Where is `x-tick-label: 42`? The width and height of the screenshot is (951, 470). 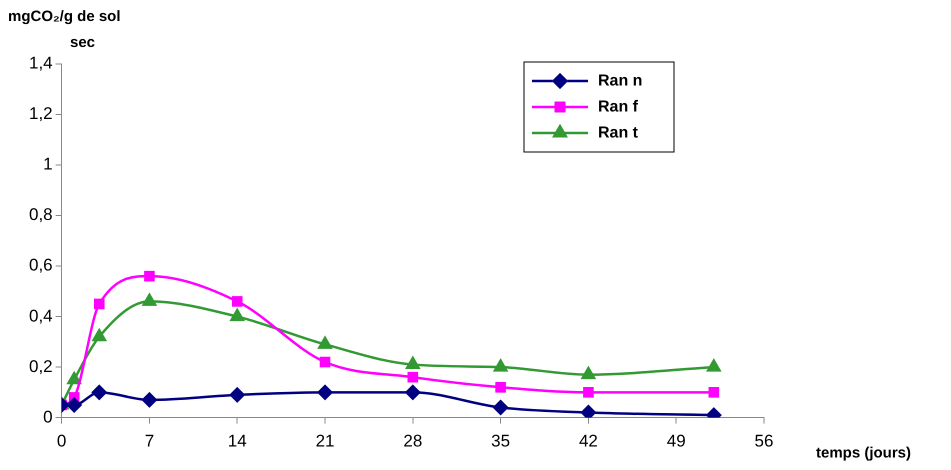 x-tick-label: 42 is located at coordinates (588, 440).